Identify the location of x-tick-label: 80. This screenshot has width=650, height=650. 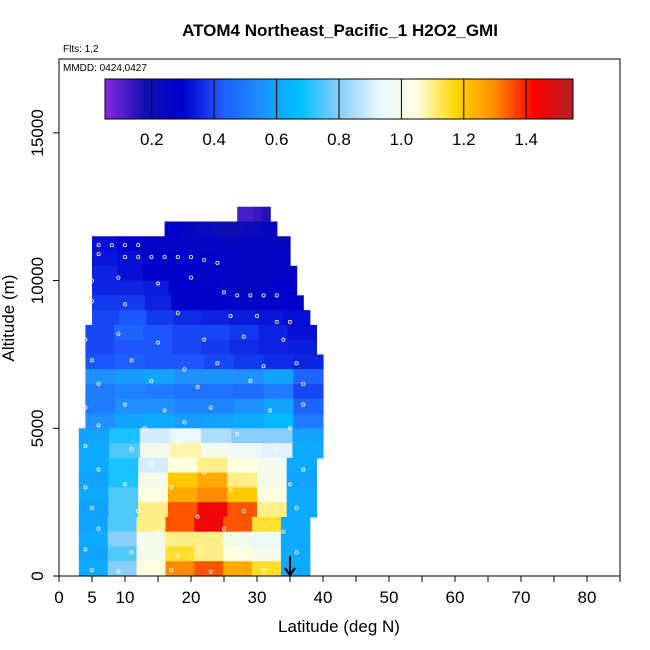
(587, 597).